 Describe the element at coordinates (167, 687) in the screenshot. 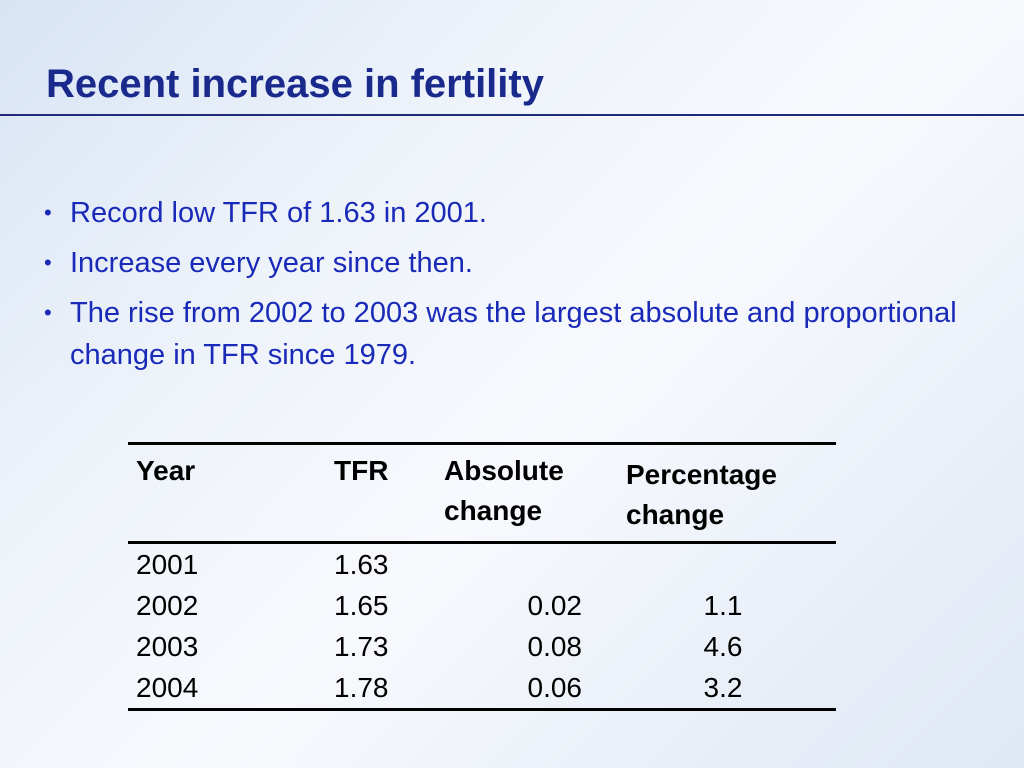

I see `cell-year: 2004` at that location.